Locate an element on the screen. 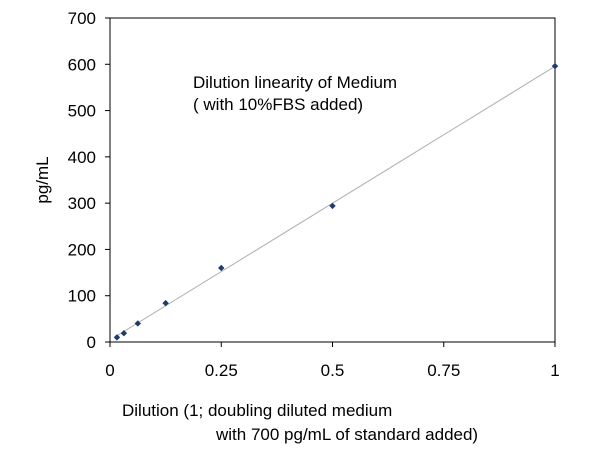  y-tick-label: 700 is located at coordinates (82, 18).